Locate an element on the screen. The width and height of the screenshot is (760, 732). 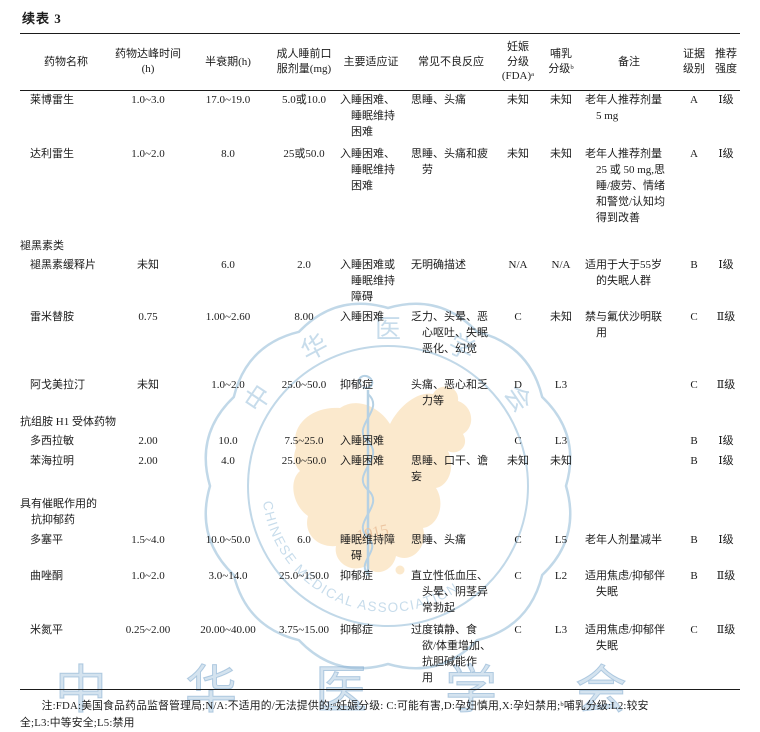
cell-peak-time: 1.0~3.0 is located at coordinates (148, 99).